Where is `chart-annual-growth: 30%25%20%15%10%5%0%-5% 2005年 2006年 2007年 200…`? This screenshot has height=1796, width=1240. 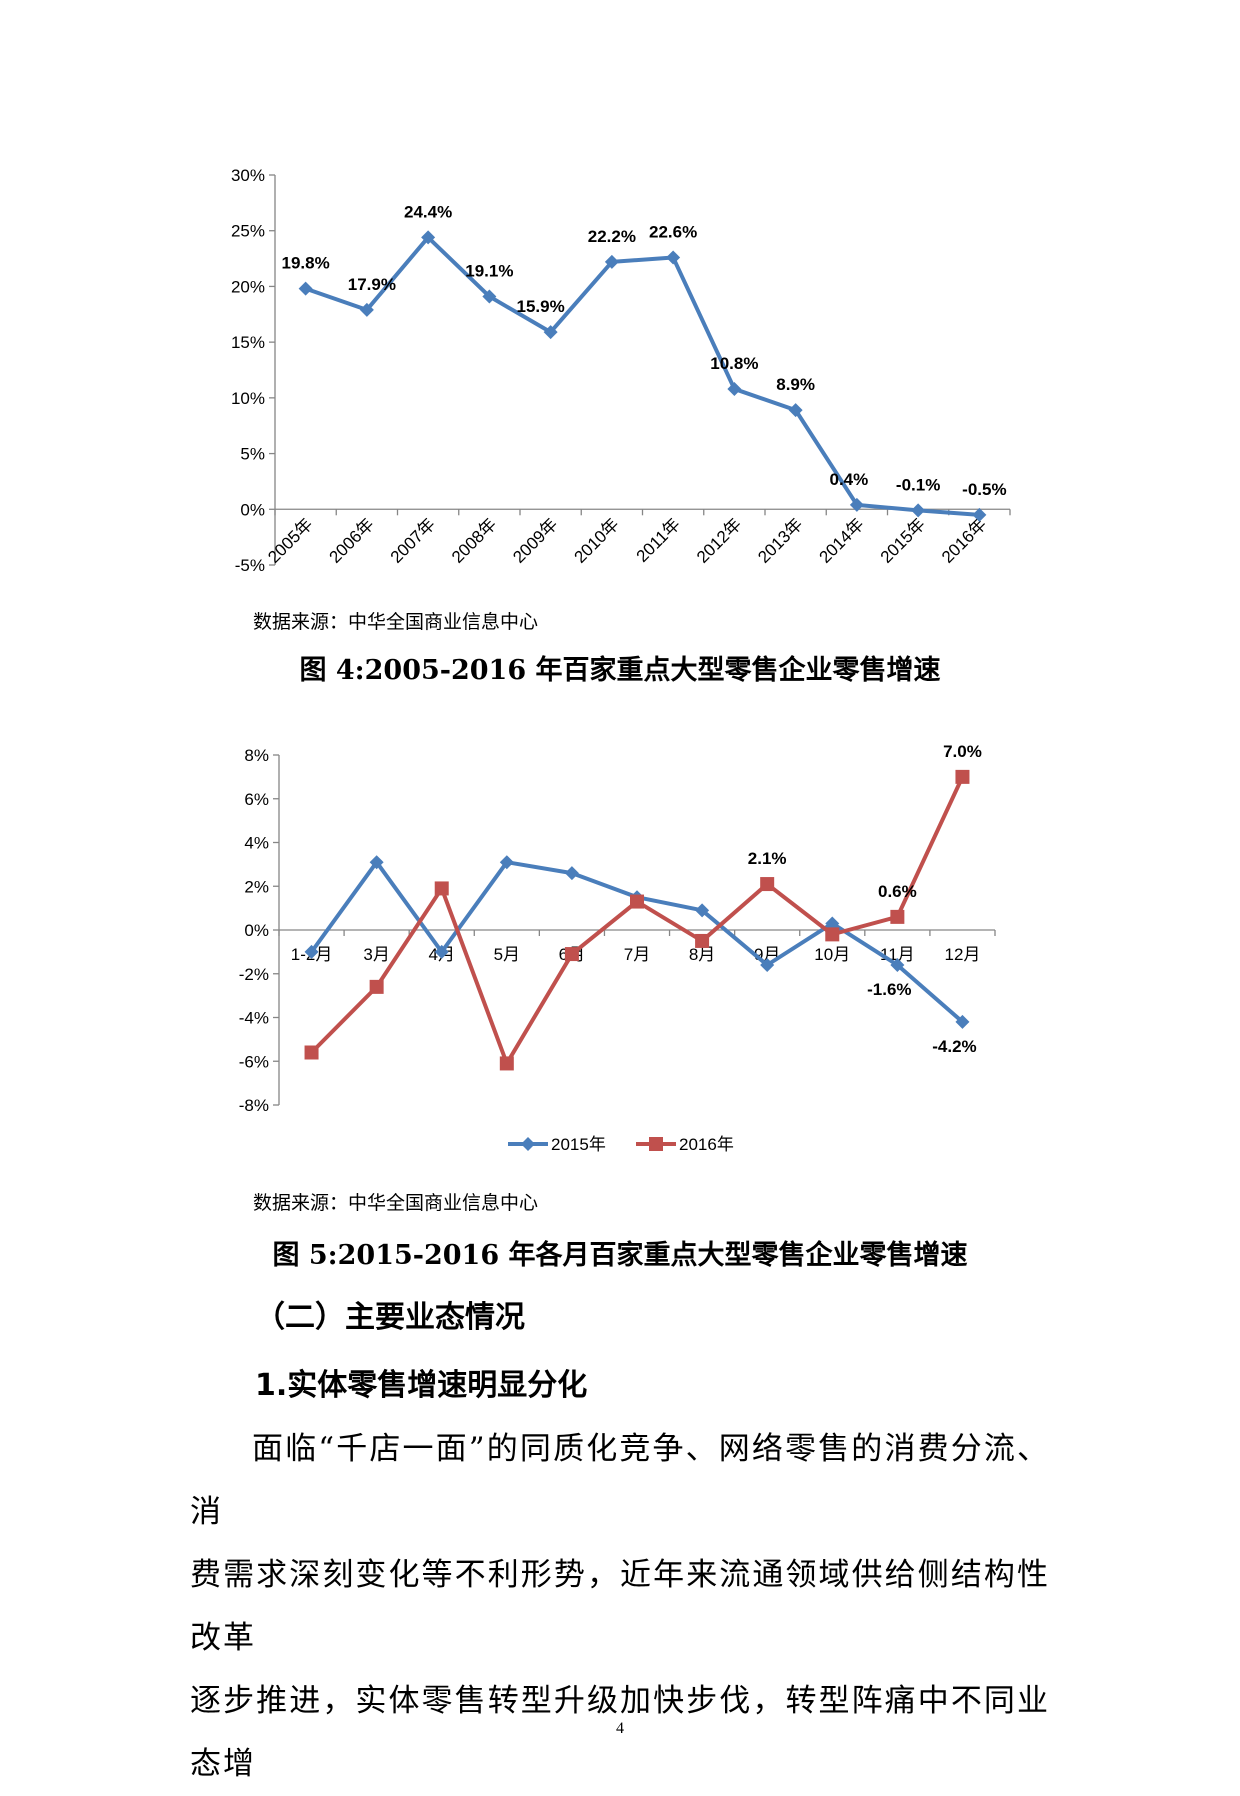
chart-annual-growth: 30%25%20%15%10%5%0%-5% 2005年 2006年 2007年 200… is located at coordinates (621, 370).